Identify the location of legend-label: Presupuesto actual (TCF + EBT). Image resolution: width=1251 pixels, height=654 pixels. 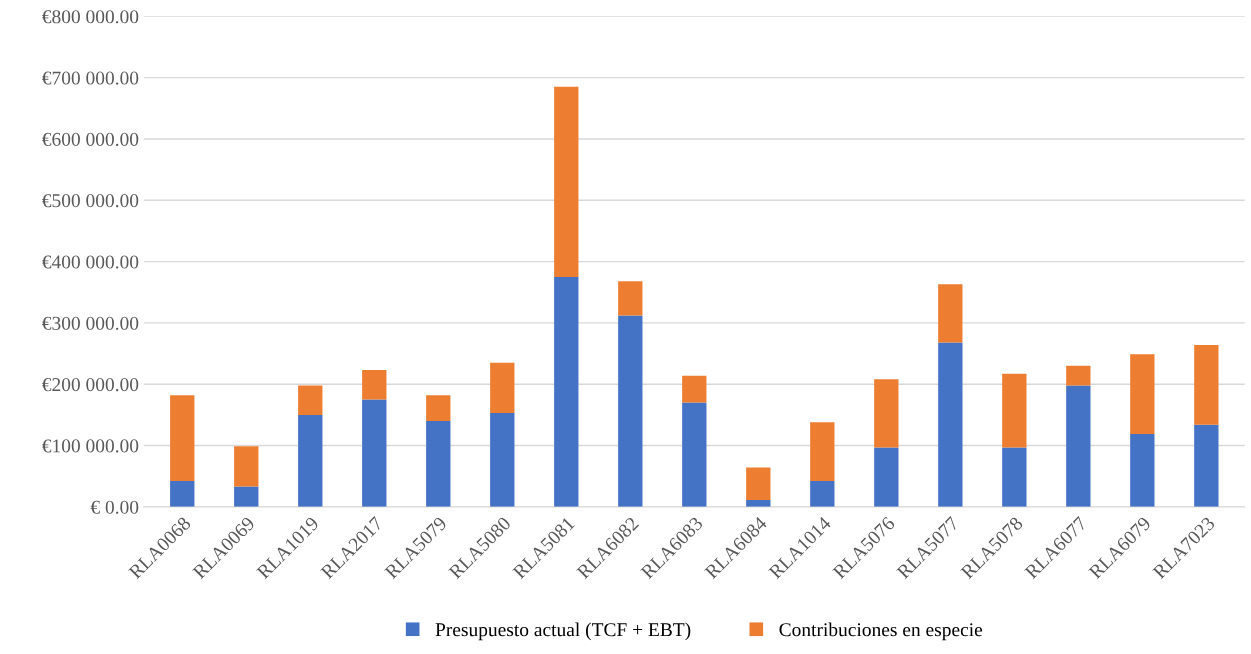
(563, 631).